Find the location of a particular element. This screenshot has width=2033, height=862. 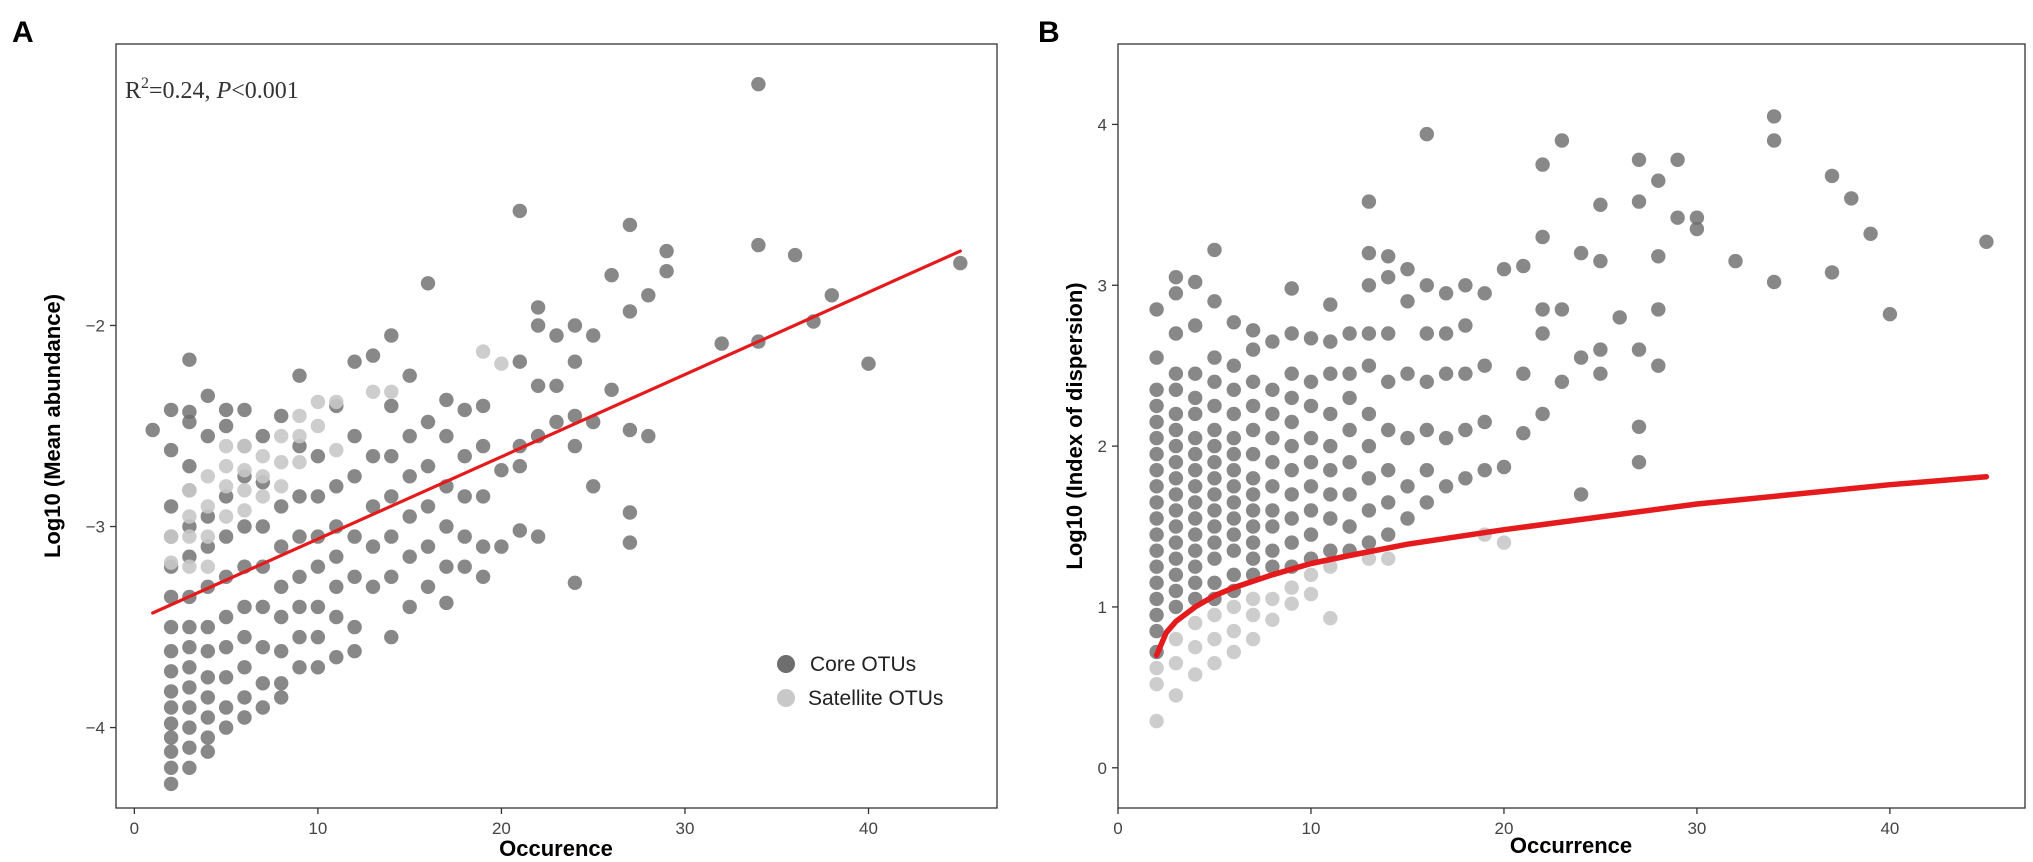

legend-core-label: Core OTUs is located at coordinates (863, 664).